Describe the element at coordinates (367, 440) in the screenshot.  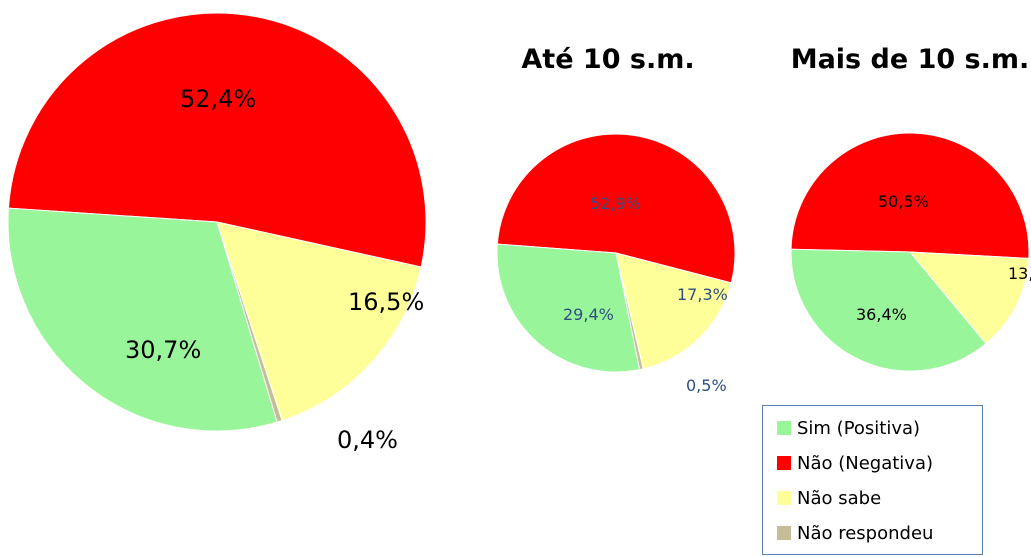
I see `data-label-nao-respondeu: 0,4%` at that location.